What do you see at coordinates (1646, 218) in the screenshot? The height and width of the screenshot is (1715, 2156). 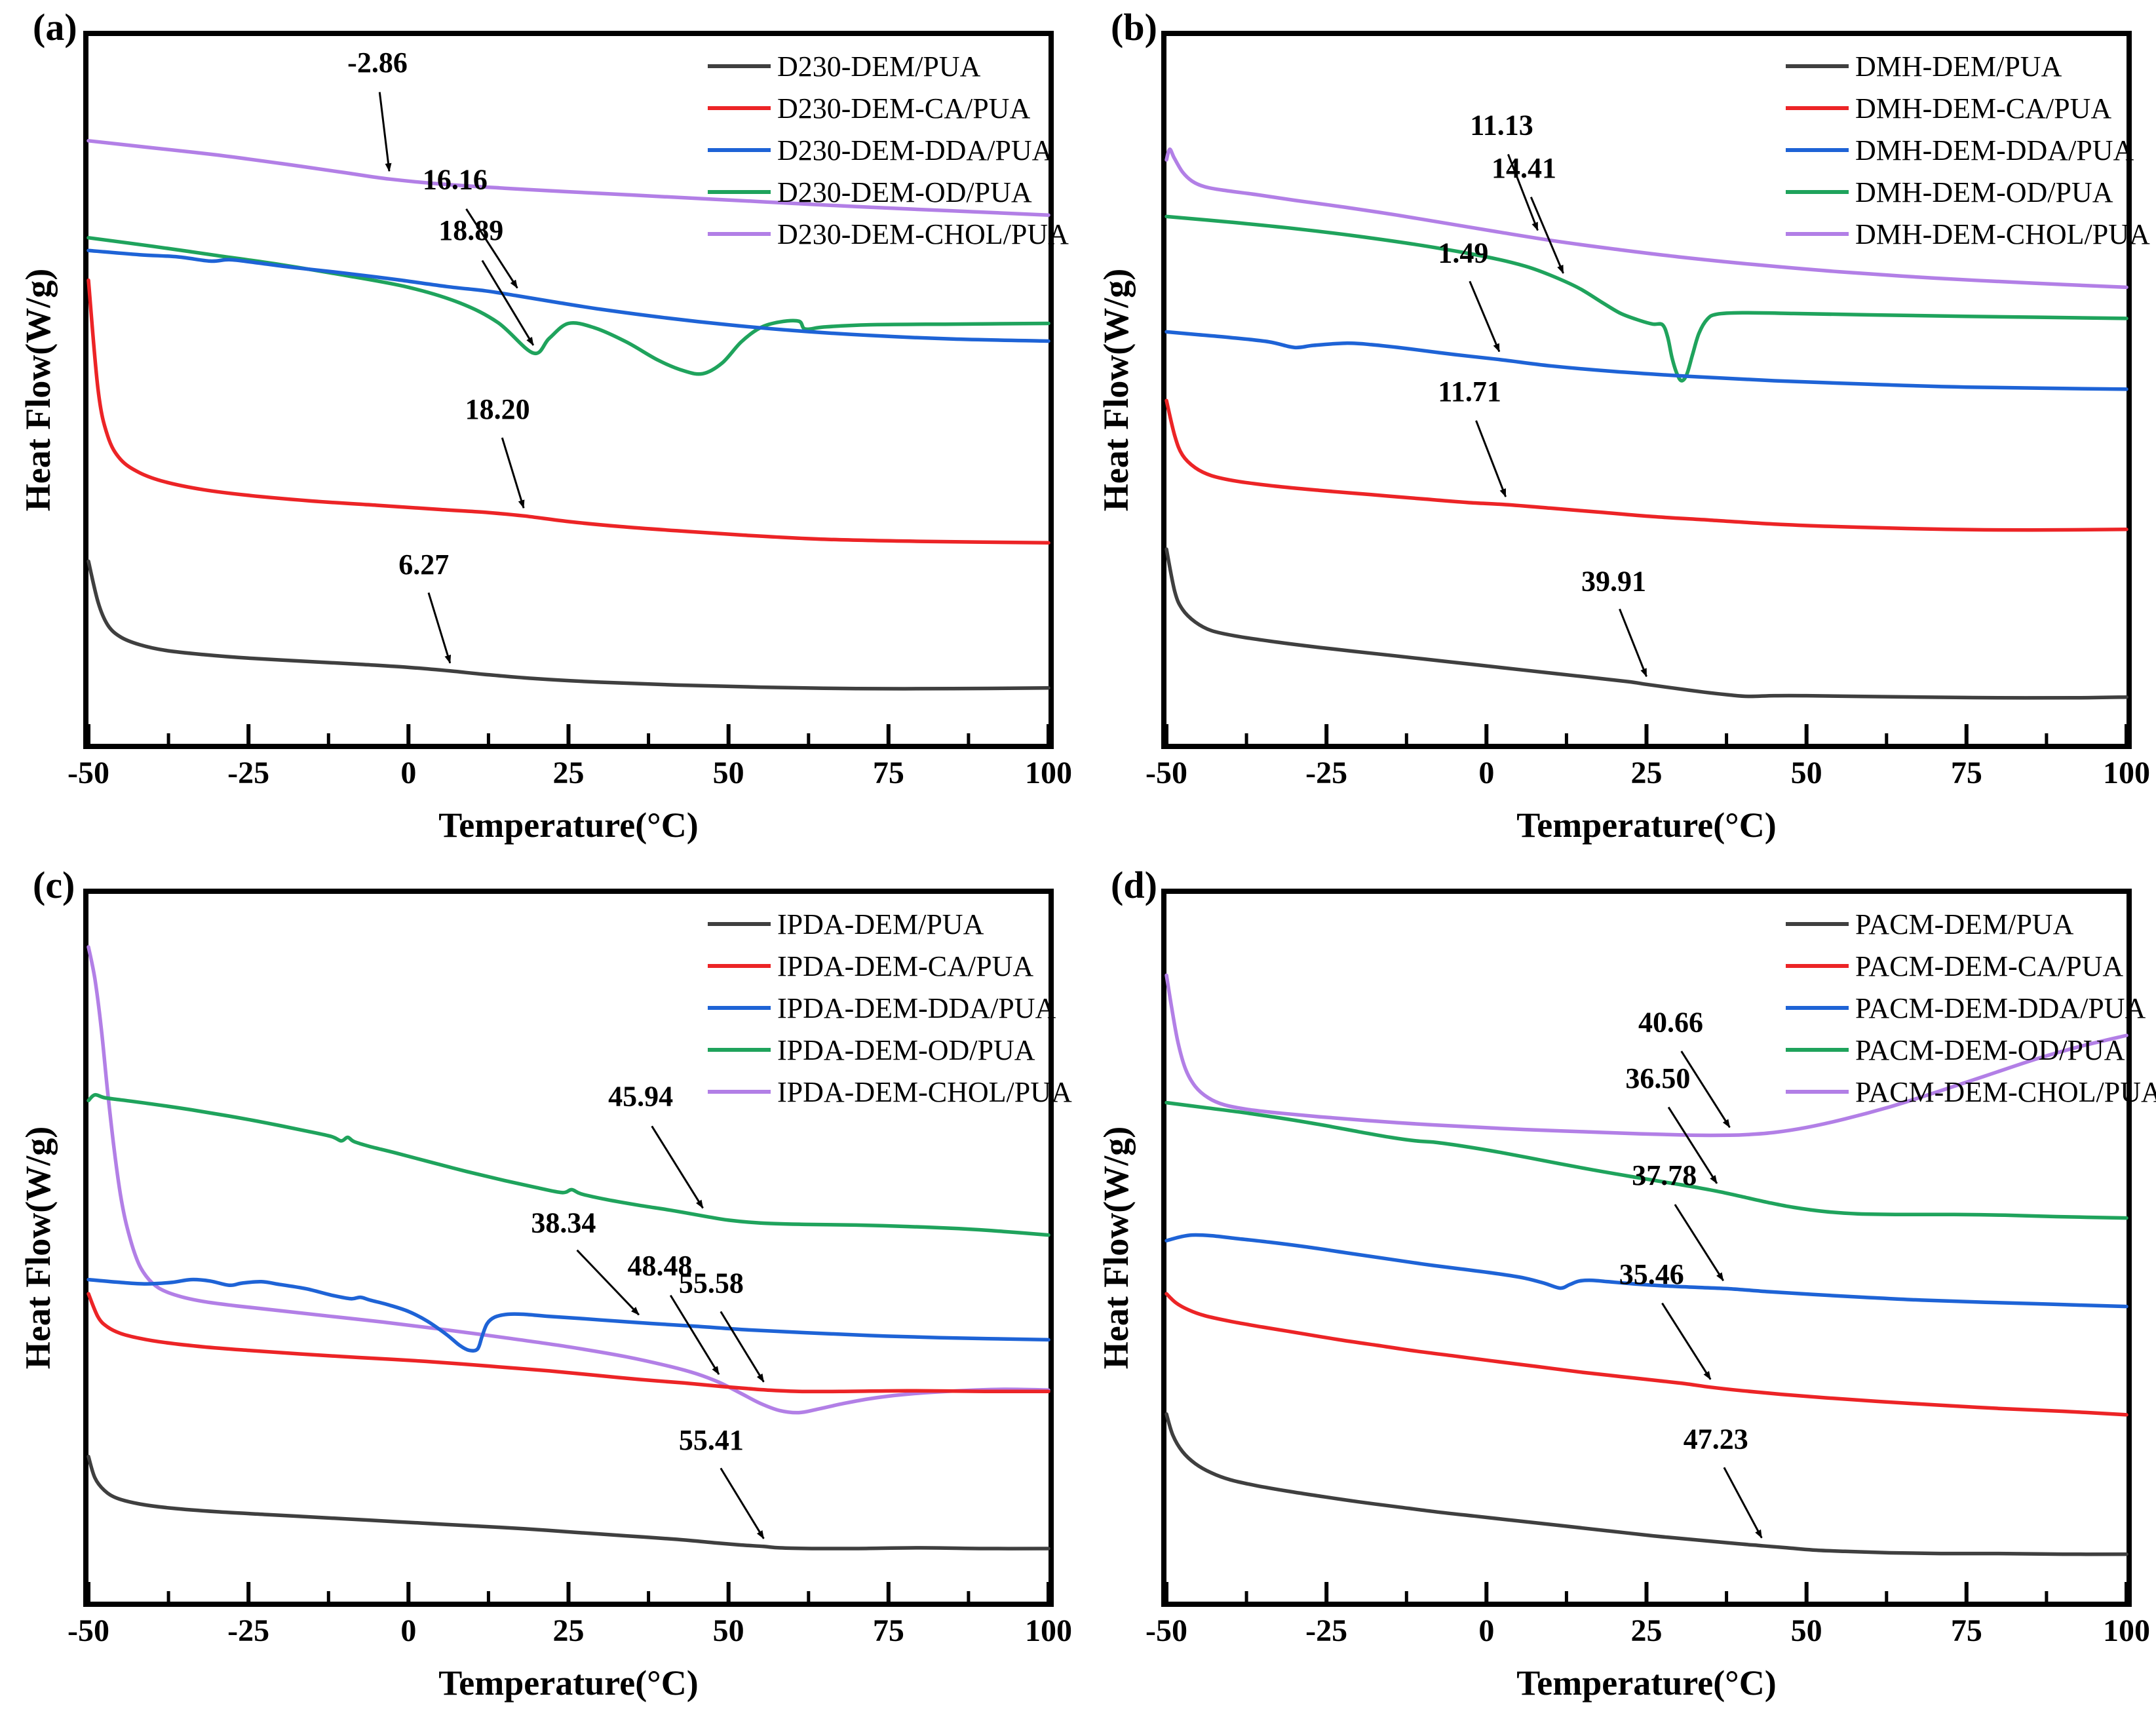 I see `curve-DMH-DEM-CHOL/PUA` at bounding box center [1646, 218].